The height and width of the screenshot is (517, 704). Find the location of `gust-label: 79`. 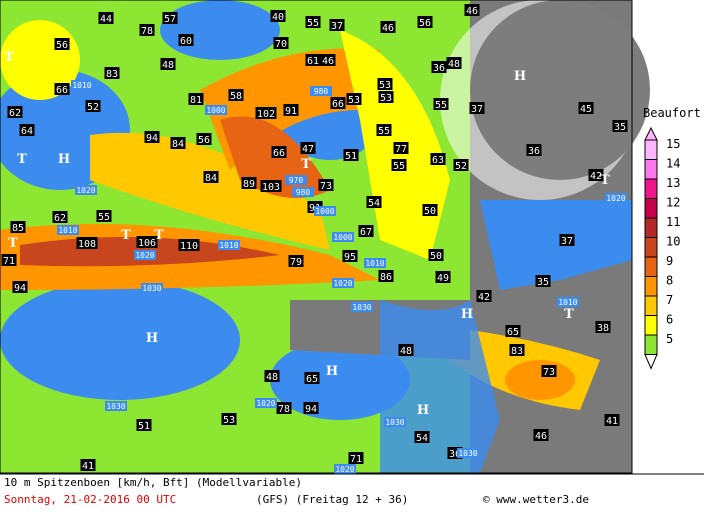

gust-label: 79 is located at coordinates (296, 262).